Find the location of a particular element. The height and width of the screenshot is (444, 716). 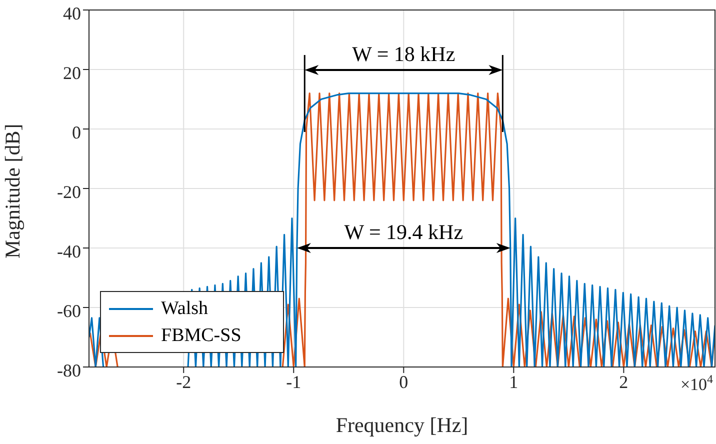

x-axis-title: Frequency [Hz] is located at coordinates (402, 425).